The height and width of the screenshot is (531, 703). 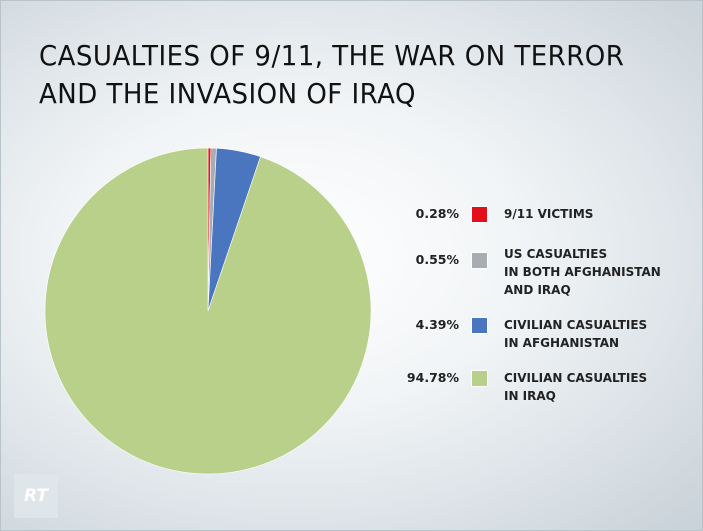 I want to click on legend-value-us-casualties: 0.55%, so click(x=437, y=259).